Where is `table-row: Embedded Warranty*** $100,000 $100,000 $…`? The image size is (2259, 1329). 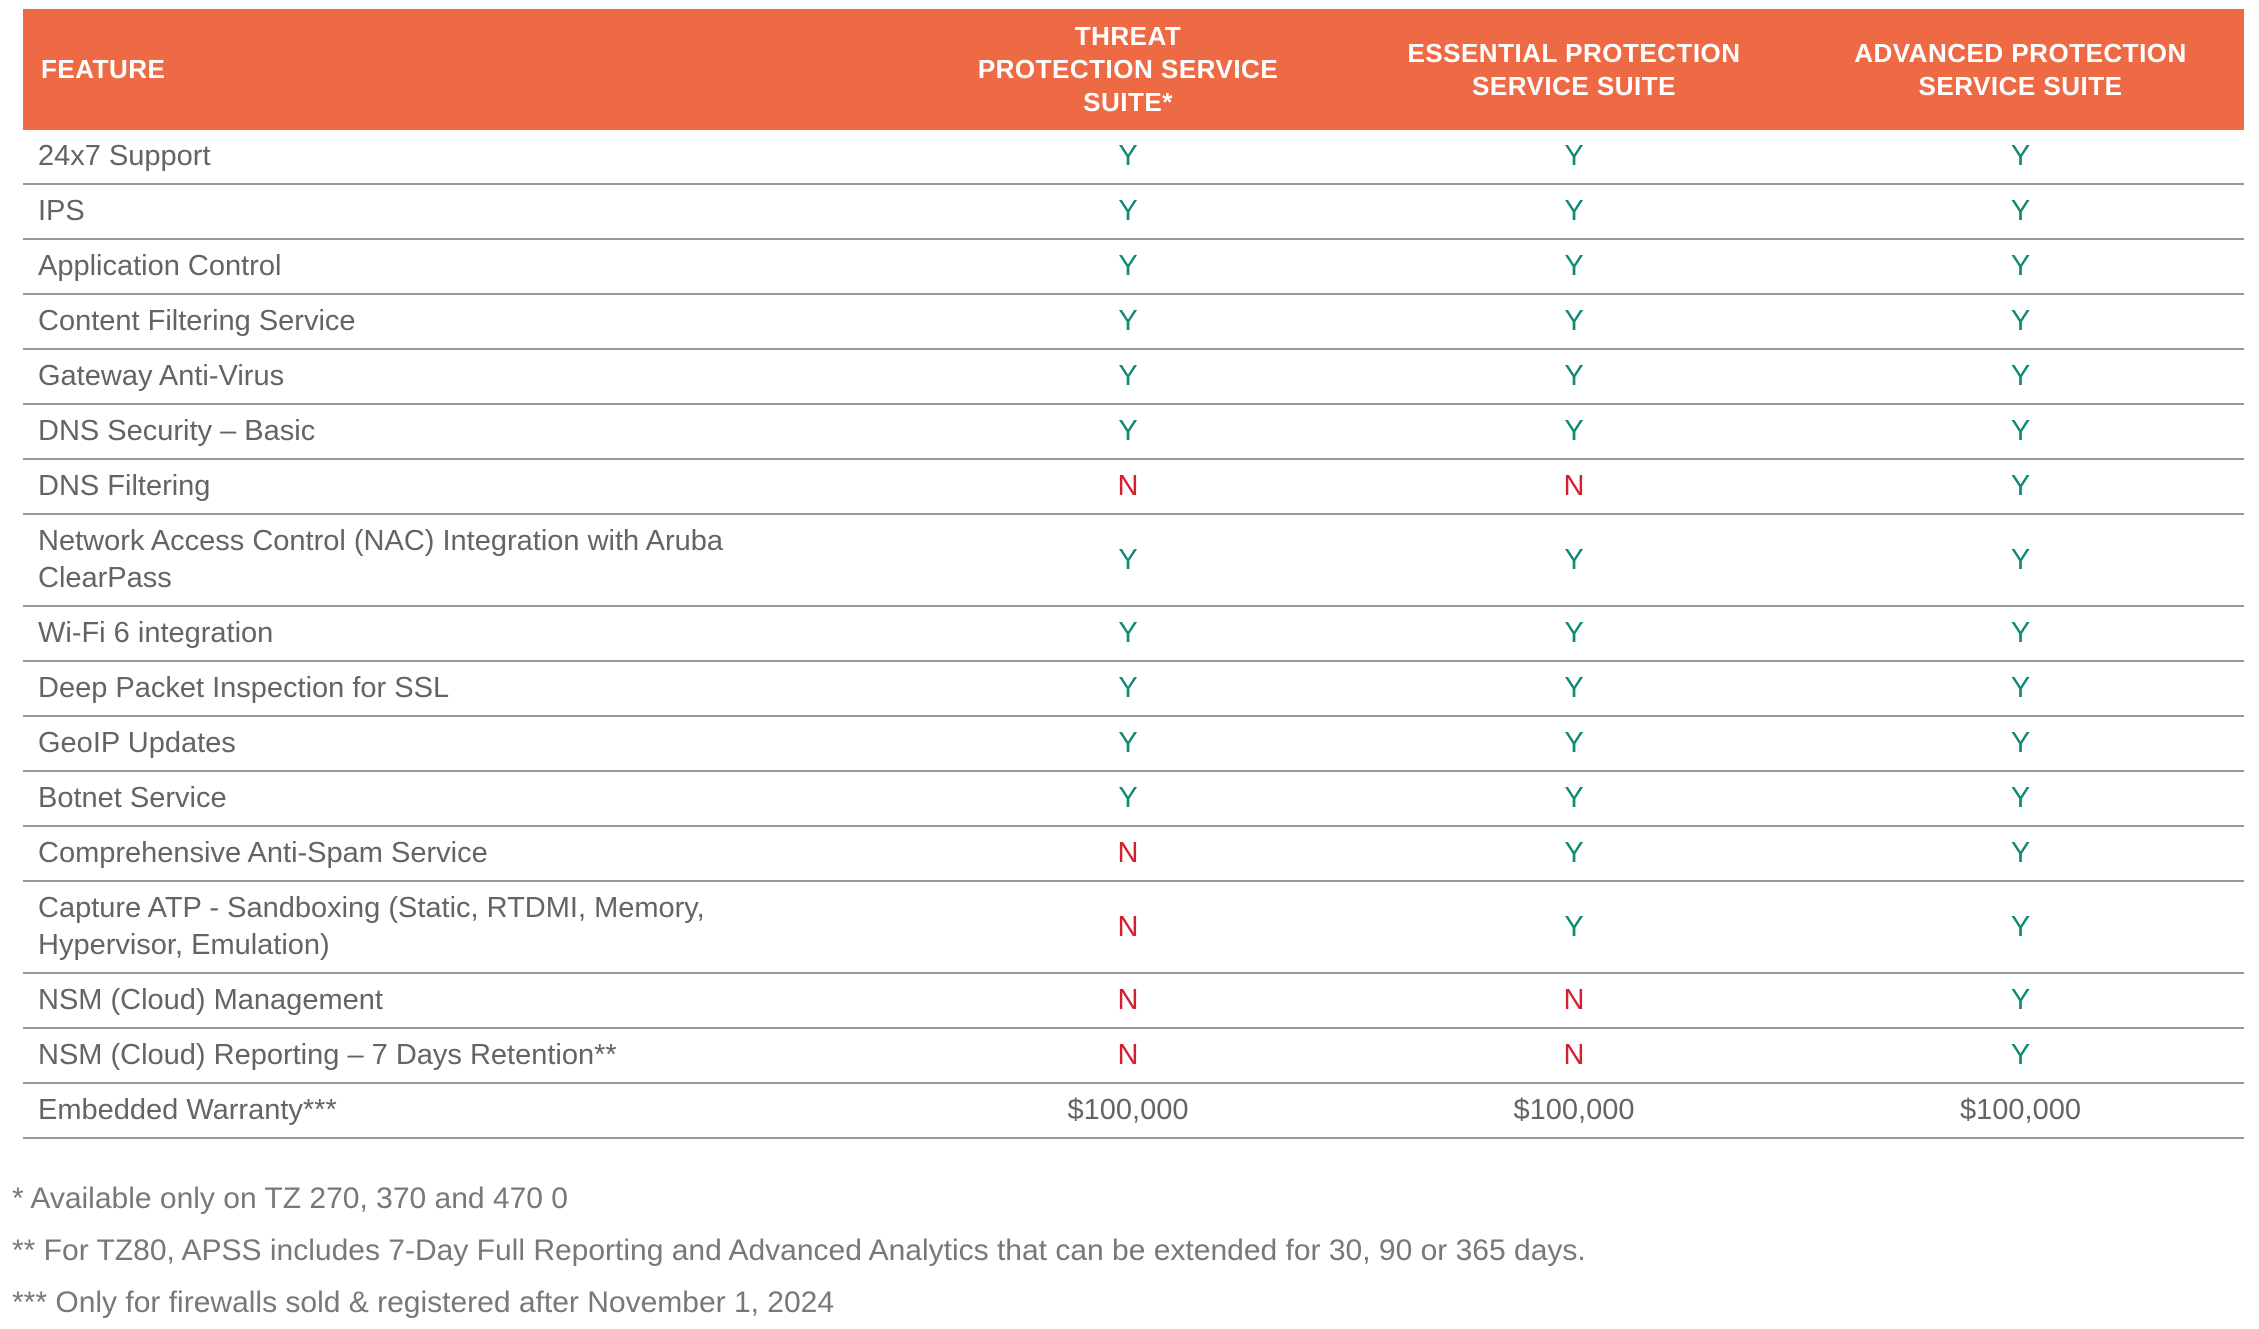
table-row: Embedded Warranty*** $100,000 $100,000 $… is located at coordinates (1133, 1111).